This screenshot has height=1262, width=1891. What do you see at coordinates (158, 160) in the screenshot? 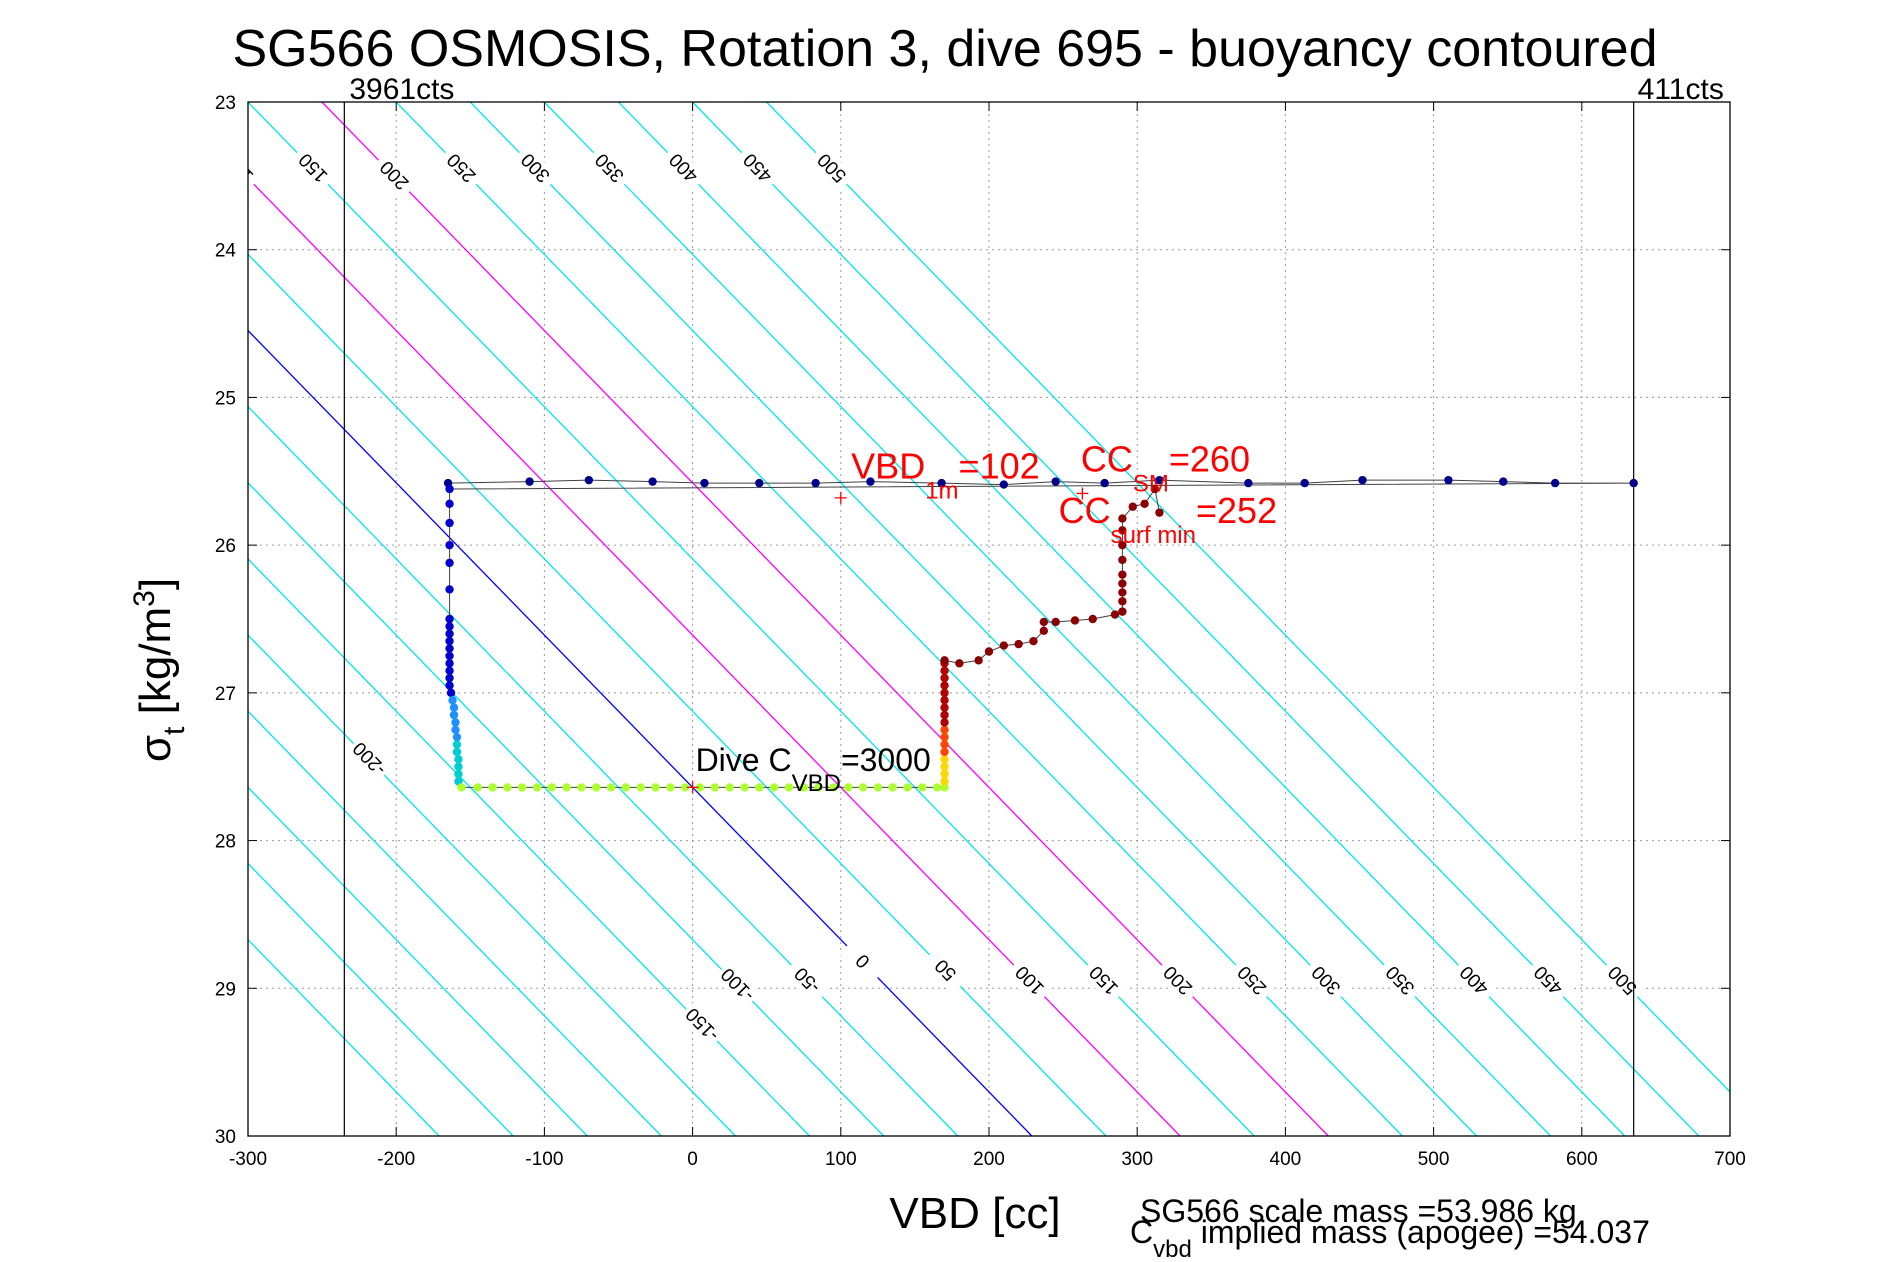
I see `contour-label: 50` at bounding box center [158, 160].